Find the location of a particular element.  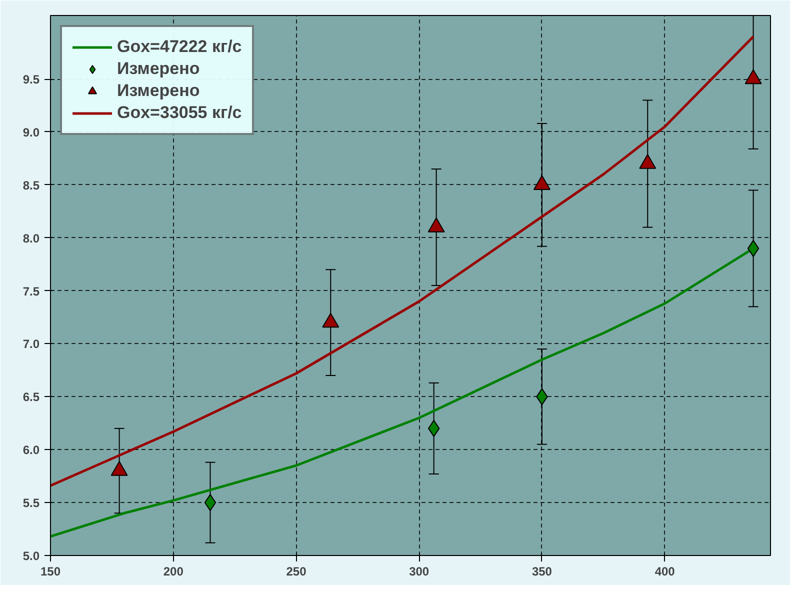

y-tick-label: 5.0 is located at coordinates (31, 556).